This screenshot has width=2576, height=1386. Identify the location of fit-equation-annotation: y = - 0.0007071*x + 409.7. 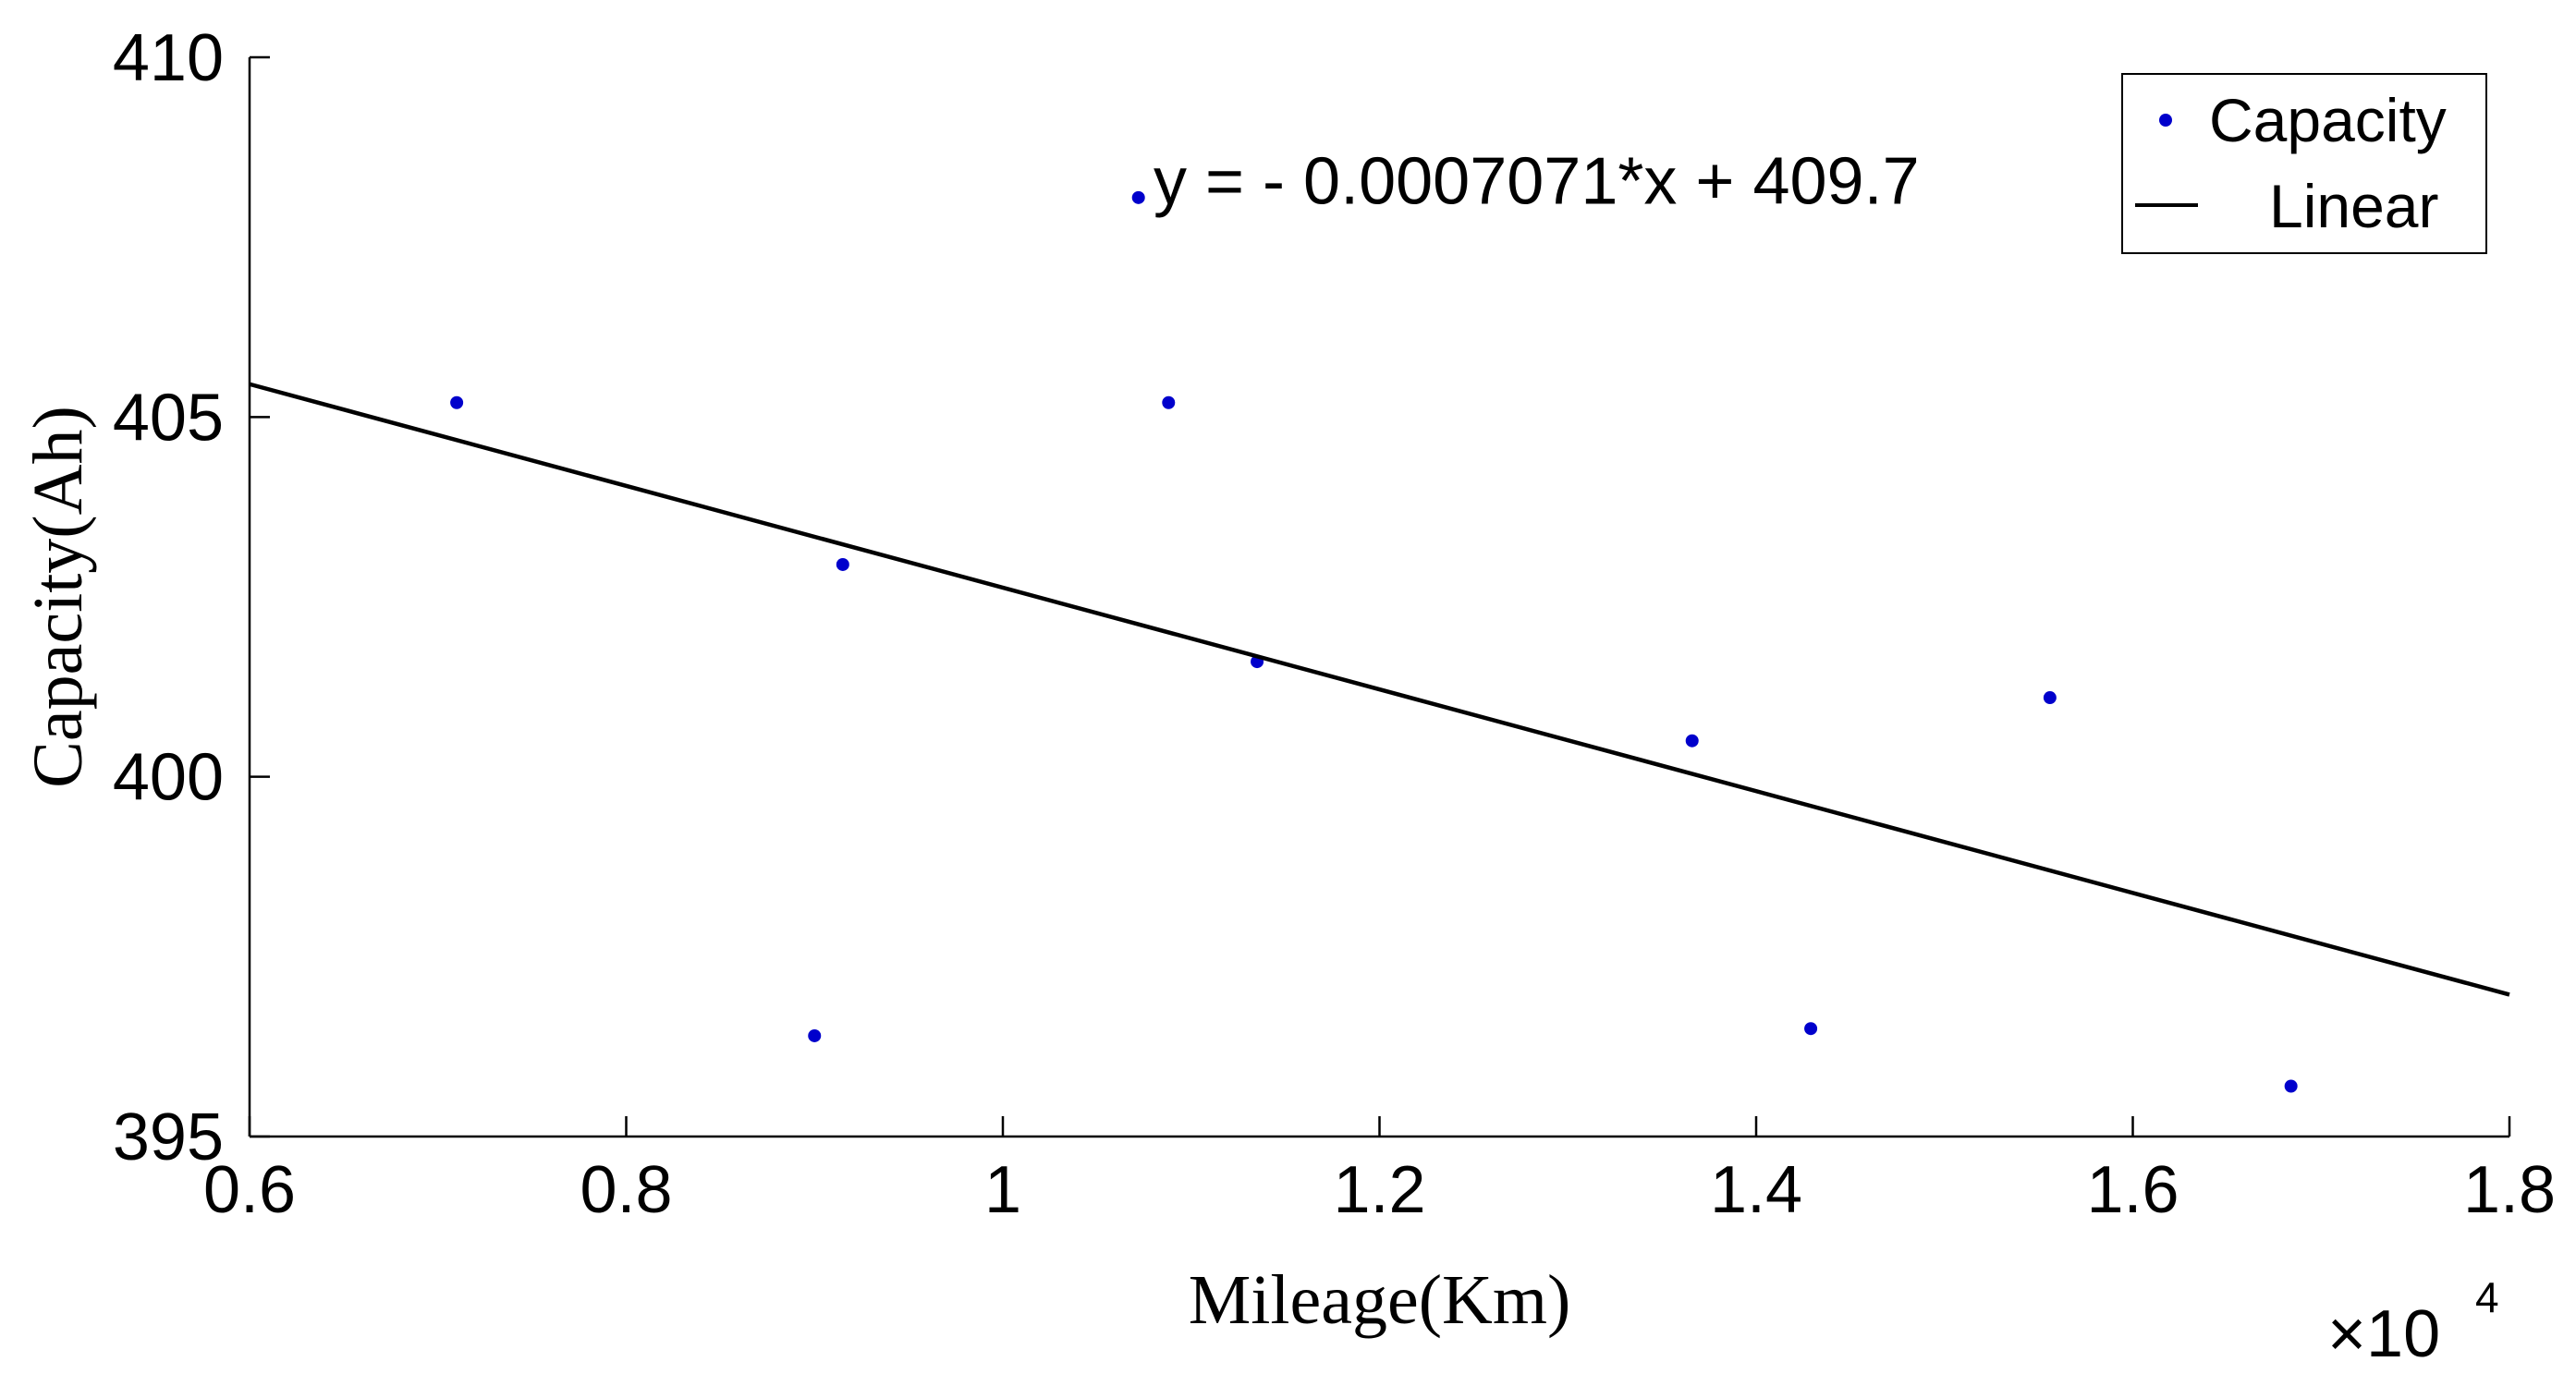
(1537, 181).